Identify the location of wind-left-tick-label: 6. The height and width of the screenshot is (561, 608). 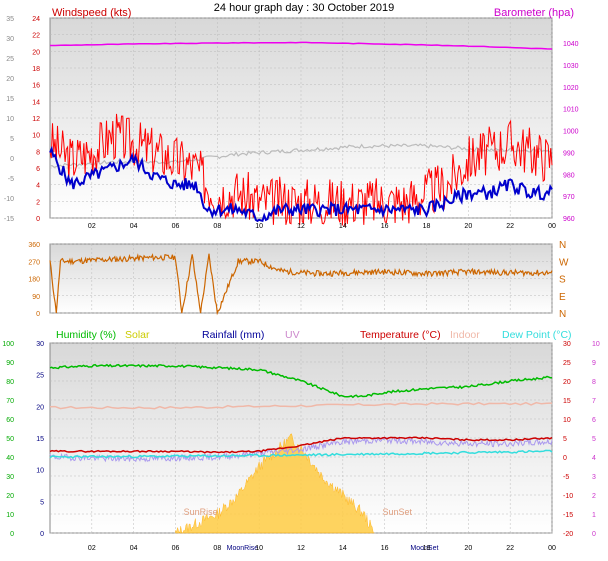
(38, 169).